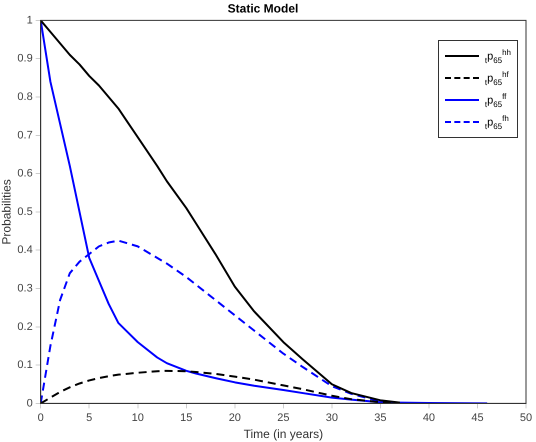 The width and height of the screenshot is (536, 442). I want to click on y-tick-label: 0.6, so click(25, 174).